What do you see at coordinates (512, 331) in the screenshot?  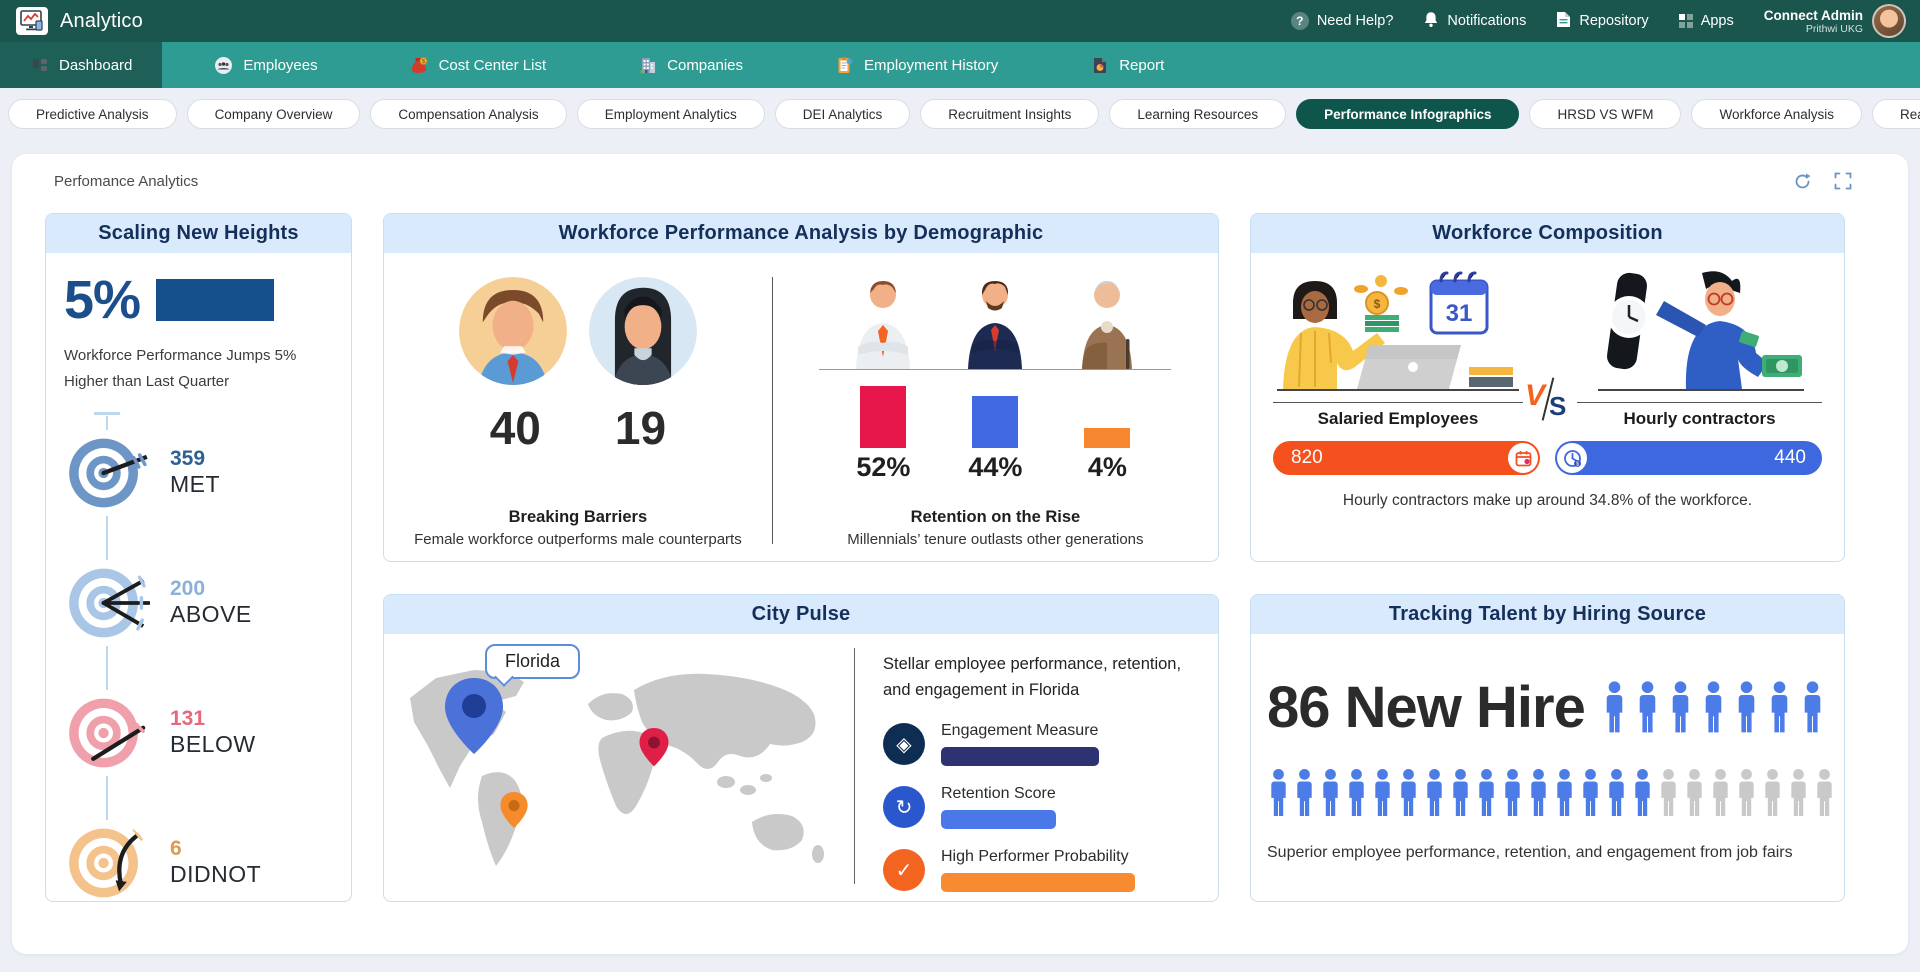 I see `male-avatar` at bounding box center [512, 331].